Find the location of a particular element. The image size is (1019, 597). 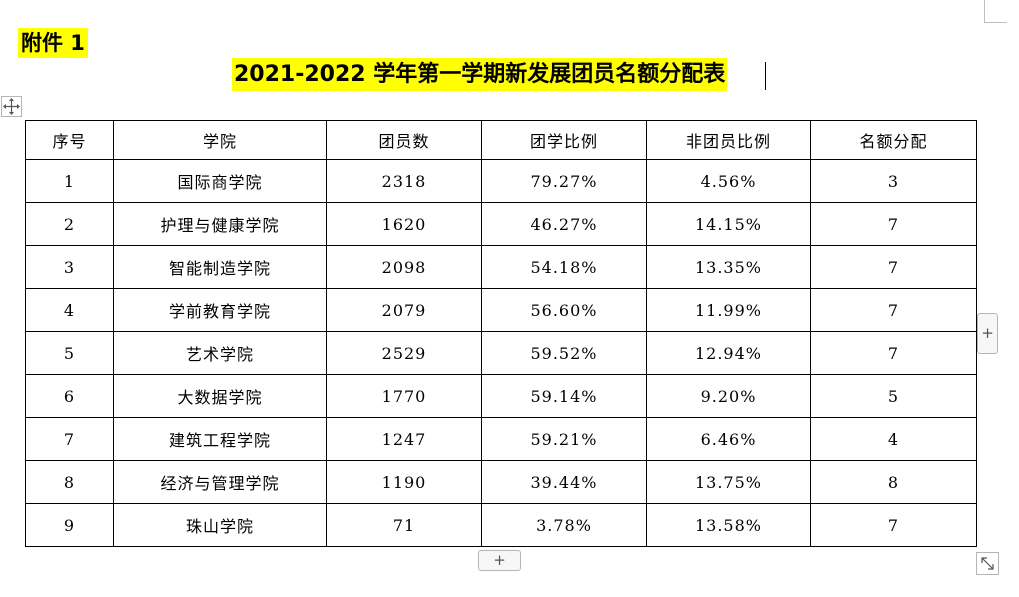

cell-member-count: 1190 is located at coordinates (404, 482).